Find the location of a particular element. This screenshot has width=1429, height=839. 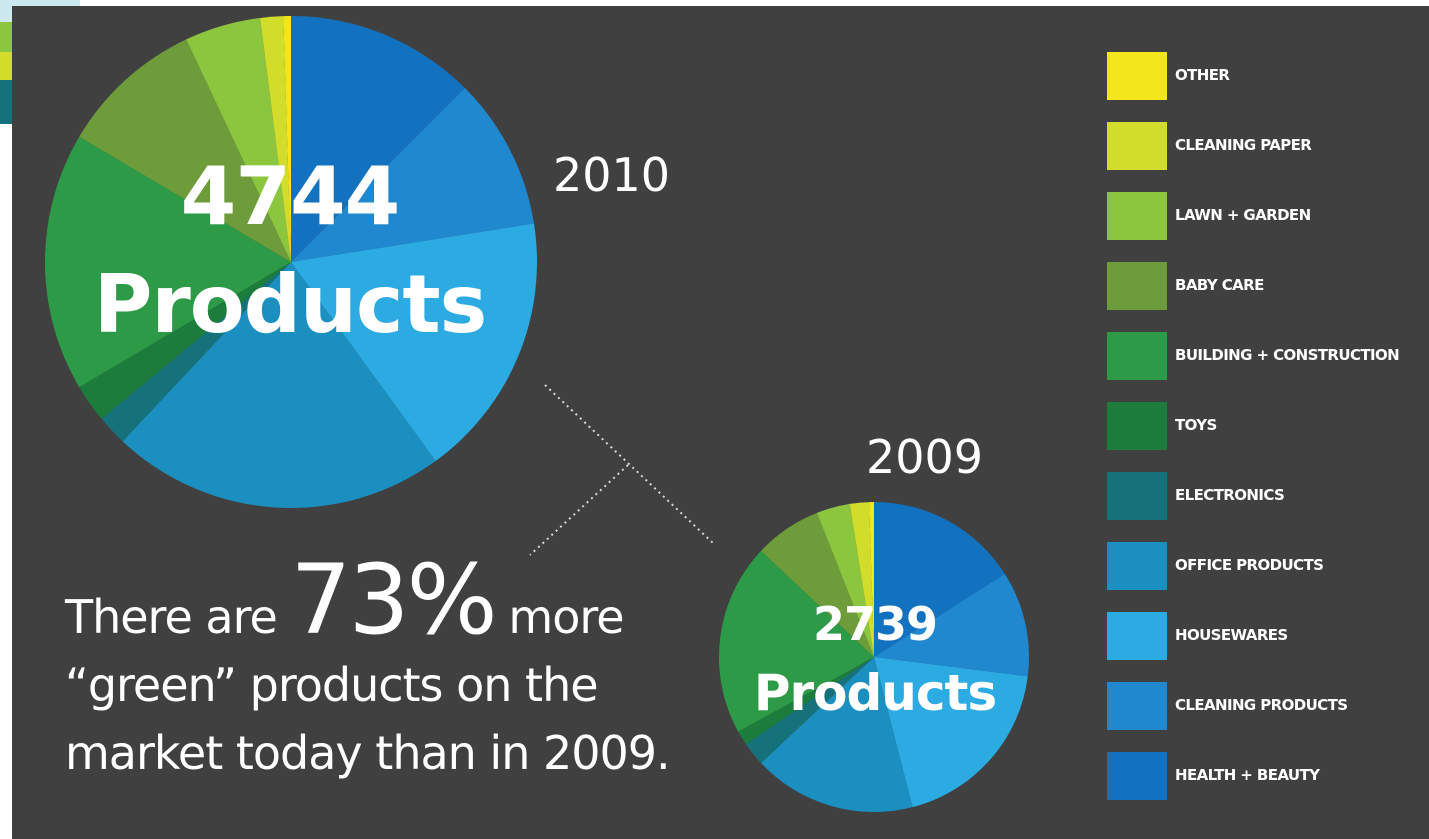

legend-item-baby-care: BABY CARE is located at coordinates (1262, 286).